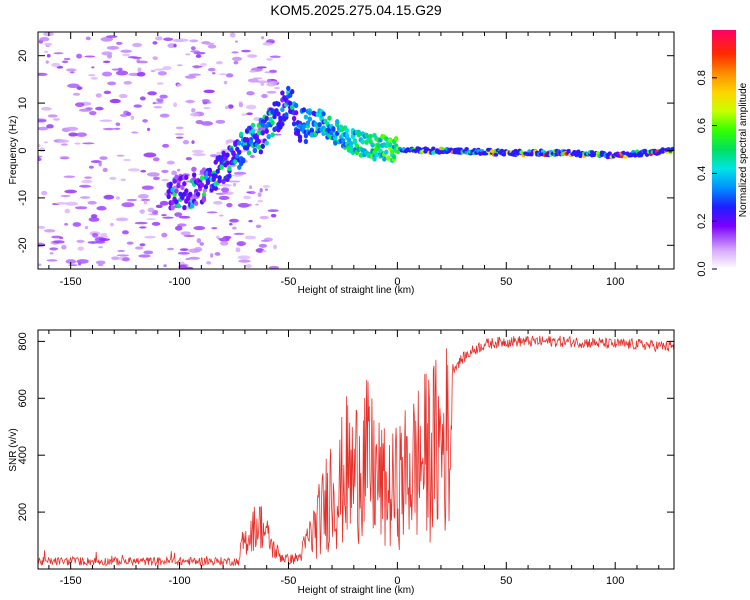  Describe the element at coordinates (356, 590) in the screenshot. I see `snr-x-axis-label: Height of straight line (km)` at that location.